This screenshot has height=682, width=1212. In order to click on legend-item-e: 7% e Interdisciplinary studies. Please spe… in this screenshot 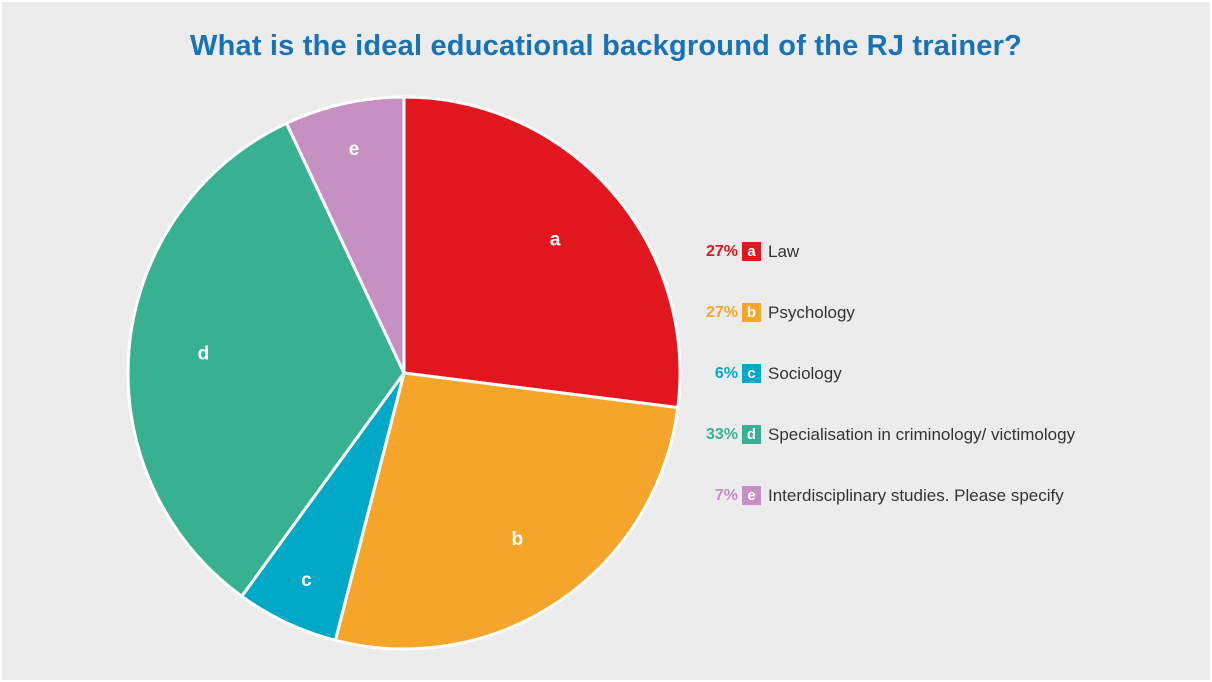, I will do `click(884, 512)`.